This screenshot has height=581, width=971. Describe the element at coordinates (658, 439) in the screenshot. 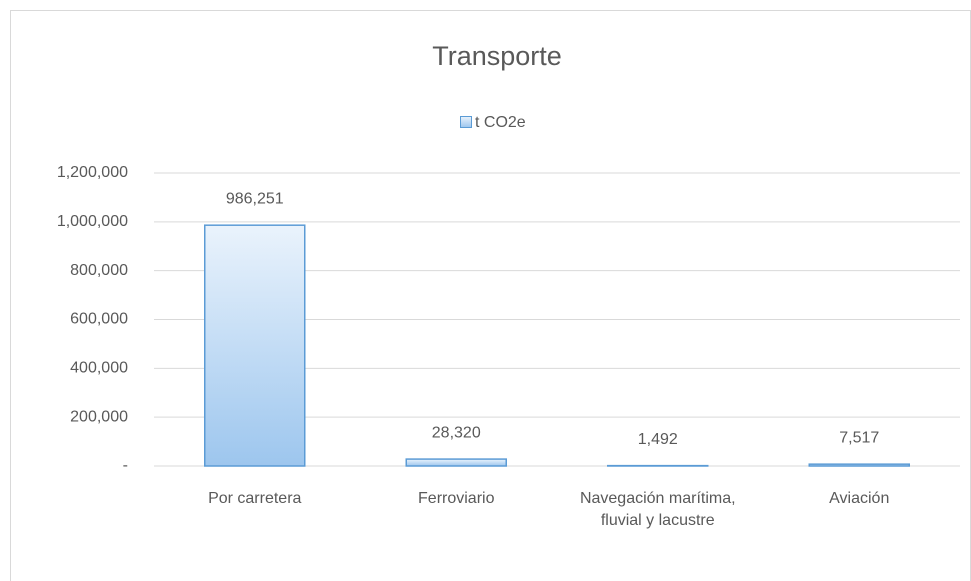

I see `data-label: 1,492` at that location.